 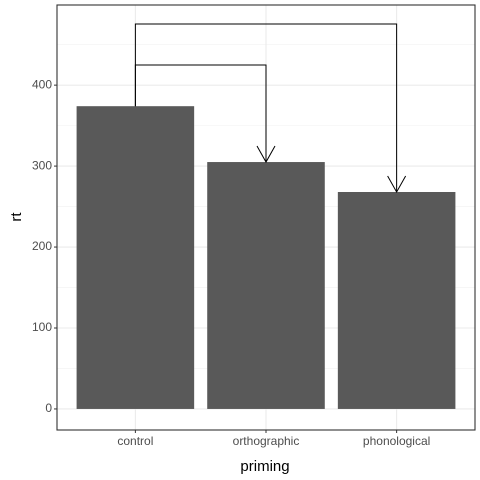 What do you see at coordinates (42, 327) in the screenshot?
I see `y-tick-label: 100` at bounding box center [42, 327].